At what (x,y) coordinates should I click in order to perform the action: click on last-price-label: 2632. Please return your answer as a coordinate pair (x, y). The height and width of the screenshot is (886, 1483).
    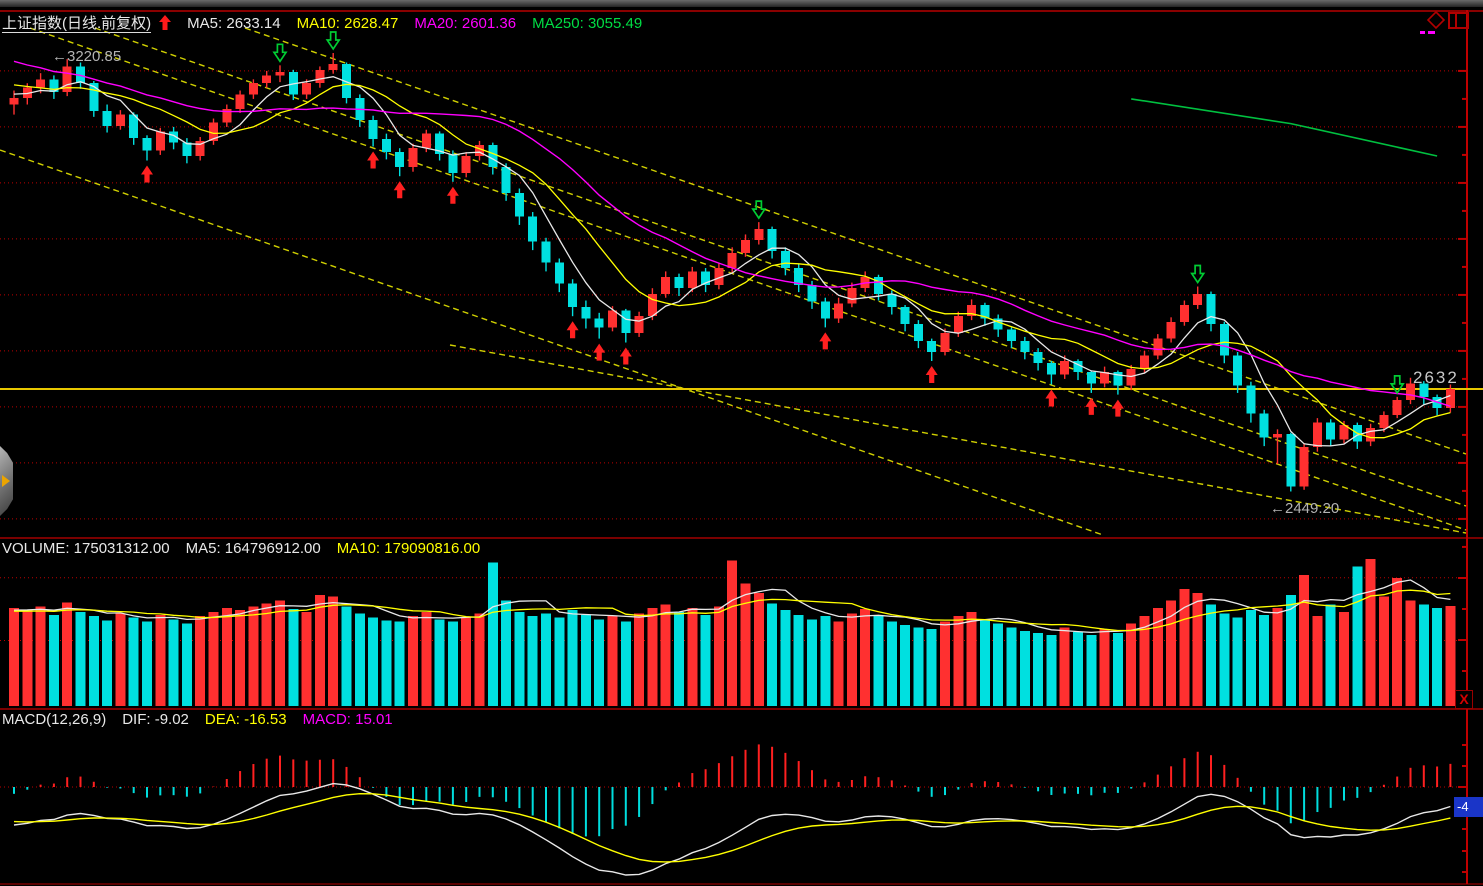
    Looking at the image, I should click on (1436, 377).